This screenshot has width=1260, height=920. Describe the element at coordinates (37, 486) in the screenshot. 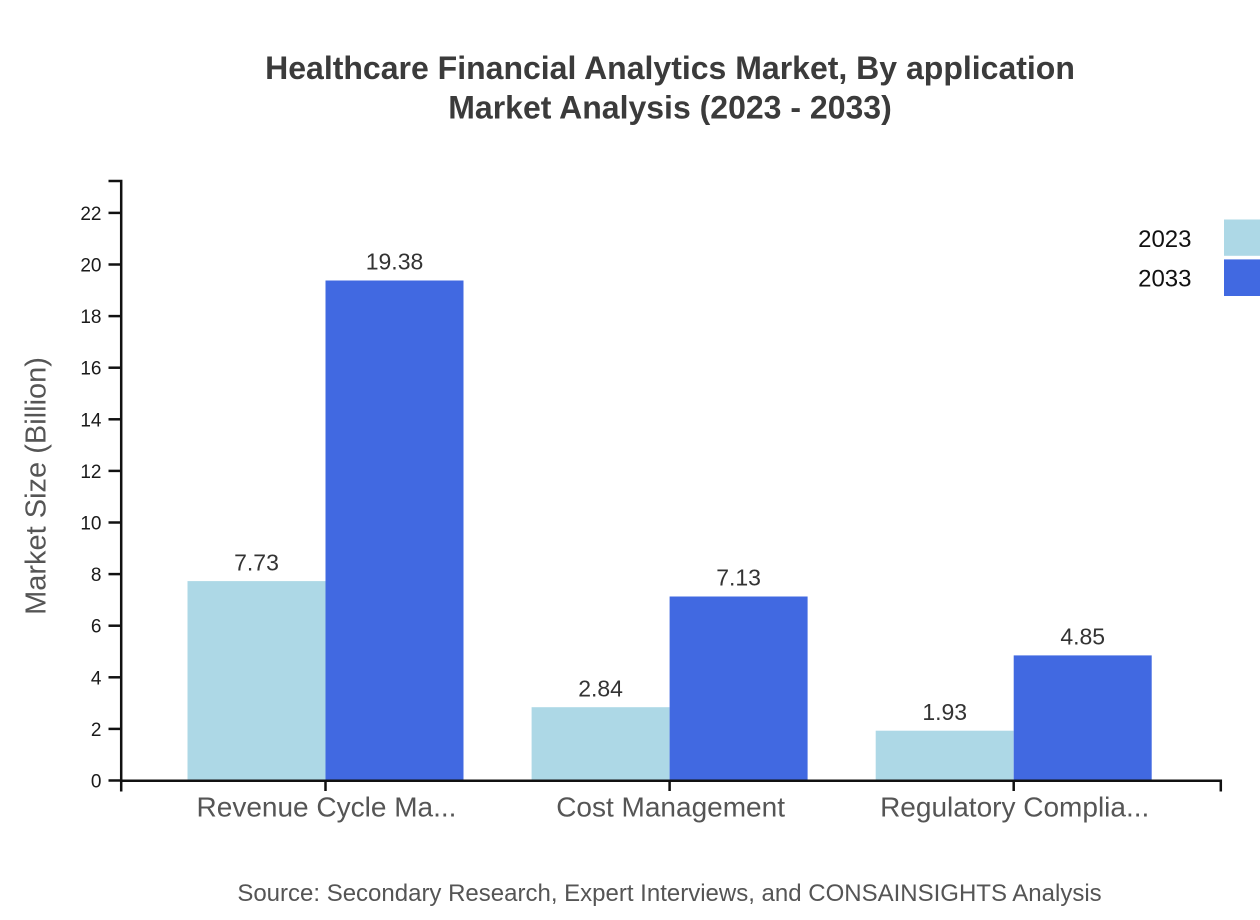

I see `svg-text: Market Size (Billion)` at that location.